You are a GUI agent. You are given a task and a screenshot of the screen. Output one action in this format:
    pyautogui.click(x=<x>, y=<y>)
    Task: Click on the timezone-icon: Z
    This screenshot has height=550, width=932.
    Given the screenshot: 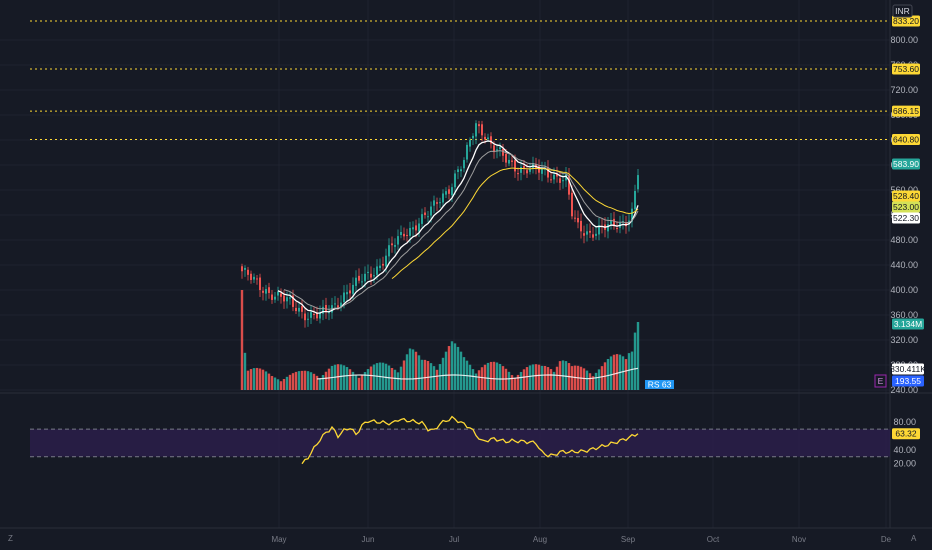 What is the action you would take?
    pyautogui.click(x=10, y=538)
    